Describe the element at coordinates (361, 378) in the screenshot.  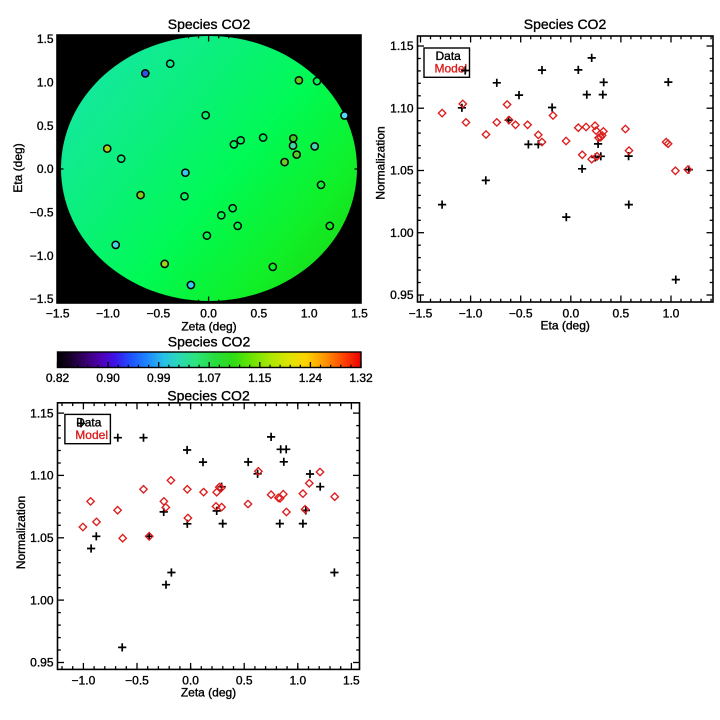
I see `svg-text: 1.32` at that location.